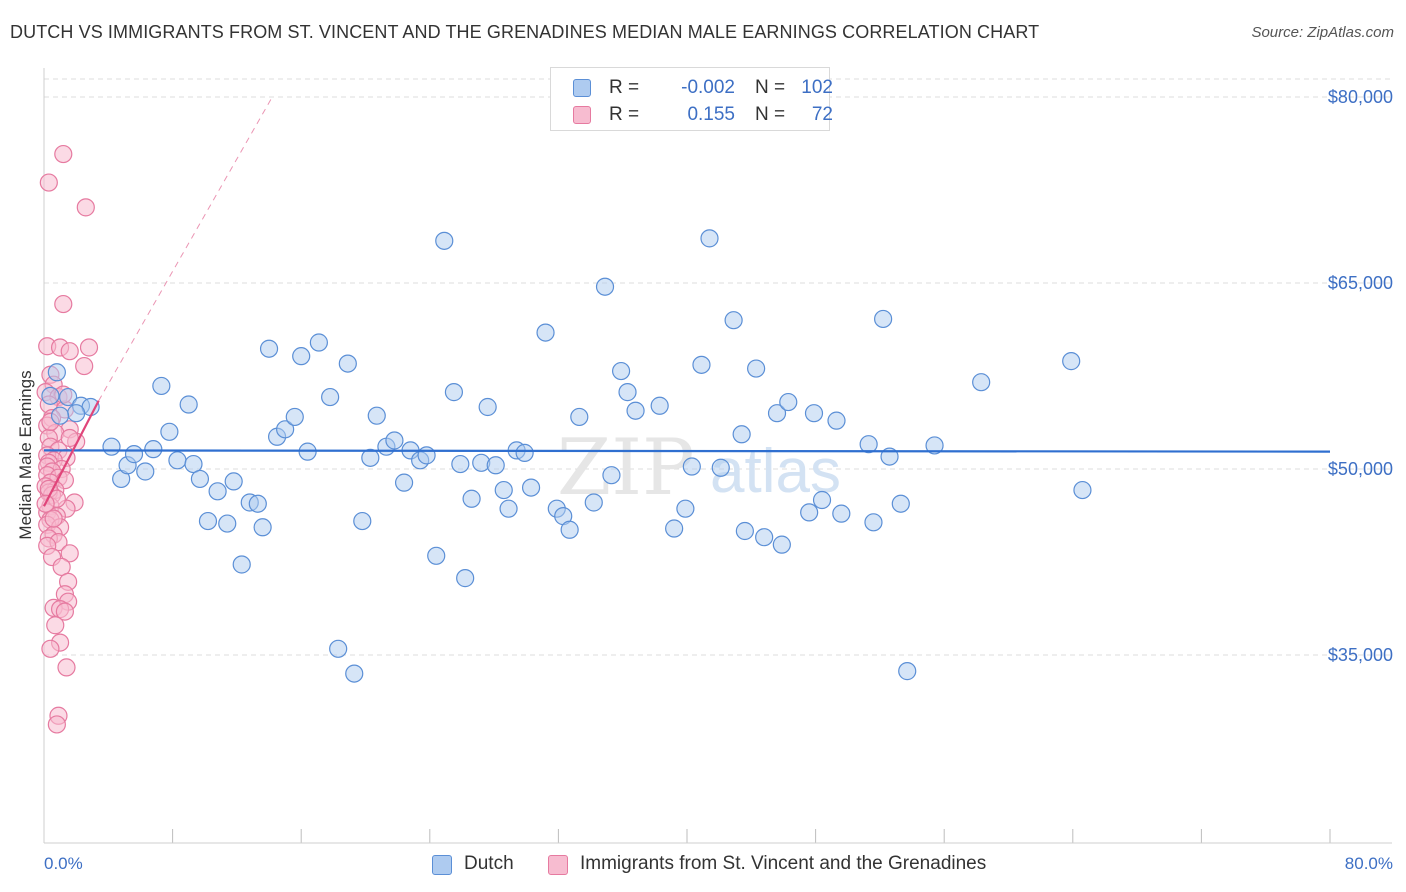  What do you see at coordinates (558, 865) in the screenshot?
I see `immigrants-legend-swatch` at bounding box center [558, 865].